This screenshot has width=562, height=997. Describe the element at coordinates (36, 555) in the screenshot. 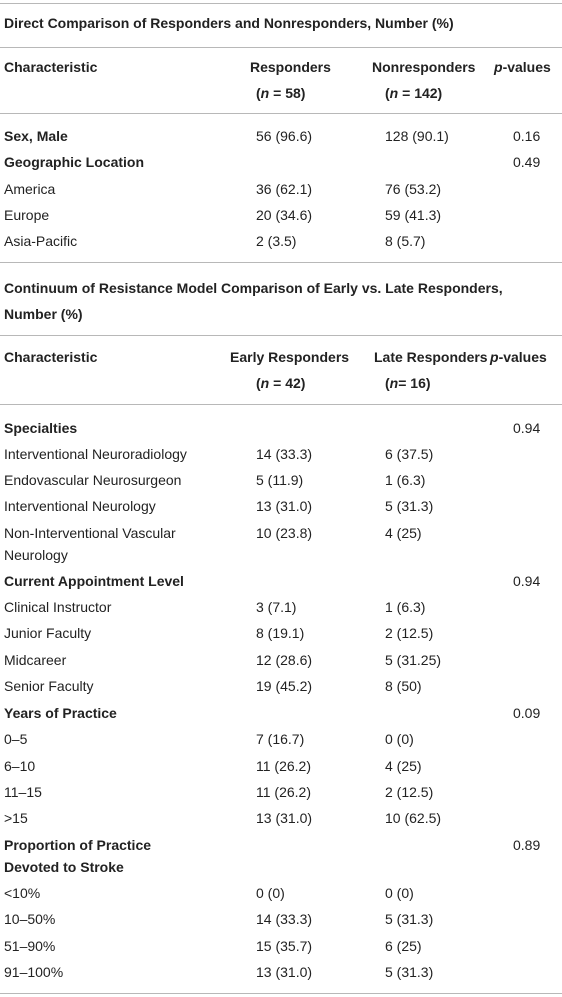

I see `row-label-line2: Neurology` at that location.